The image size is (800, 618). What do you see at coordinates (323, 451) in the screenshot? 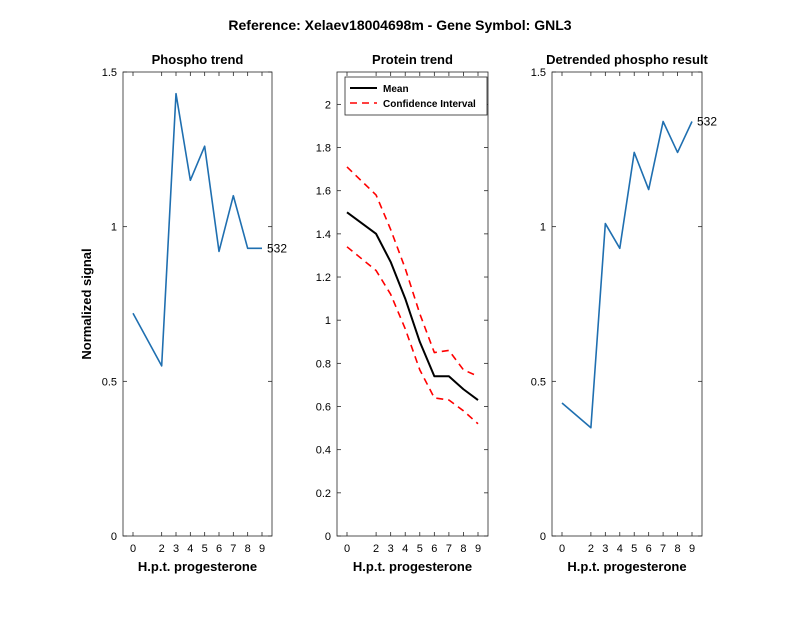
I see `y-tick-label: 0.4` at bounding box center [323, 451].